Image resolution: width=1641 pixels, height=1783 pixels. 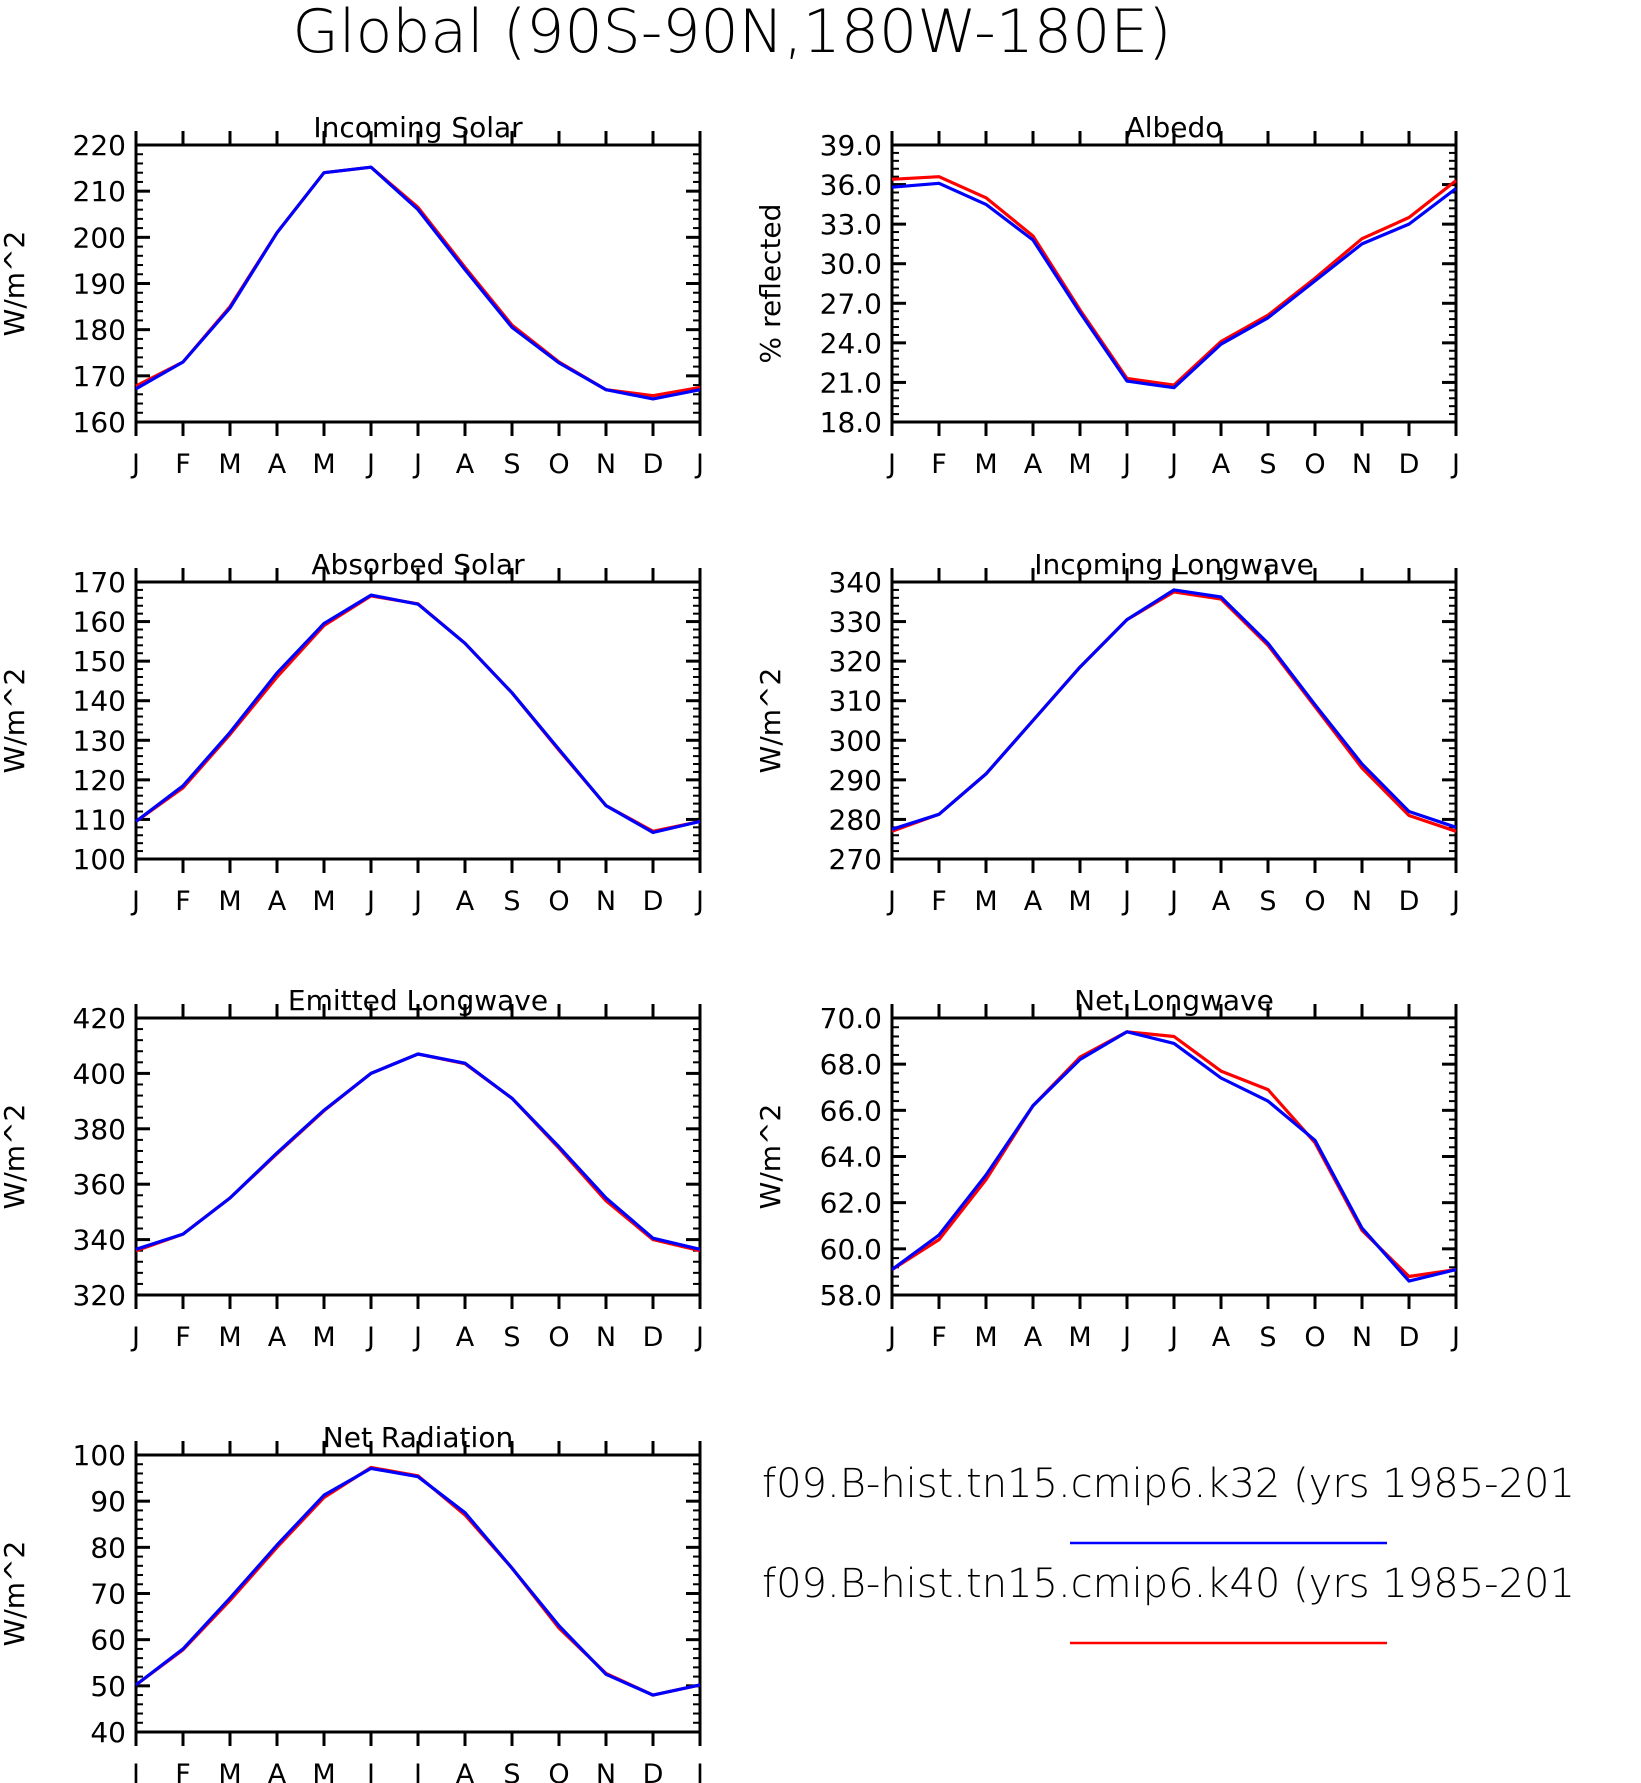 What do you see at coordinates (99, 1018) in the screenshot?
I see `y-tick-label: 420` at bounding box center [99, 1018].